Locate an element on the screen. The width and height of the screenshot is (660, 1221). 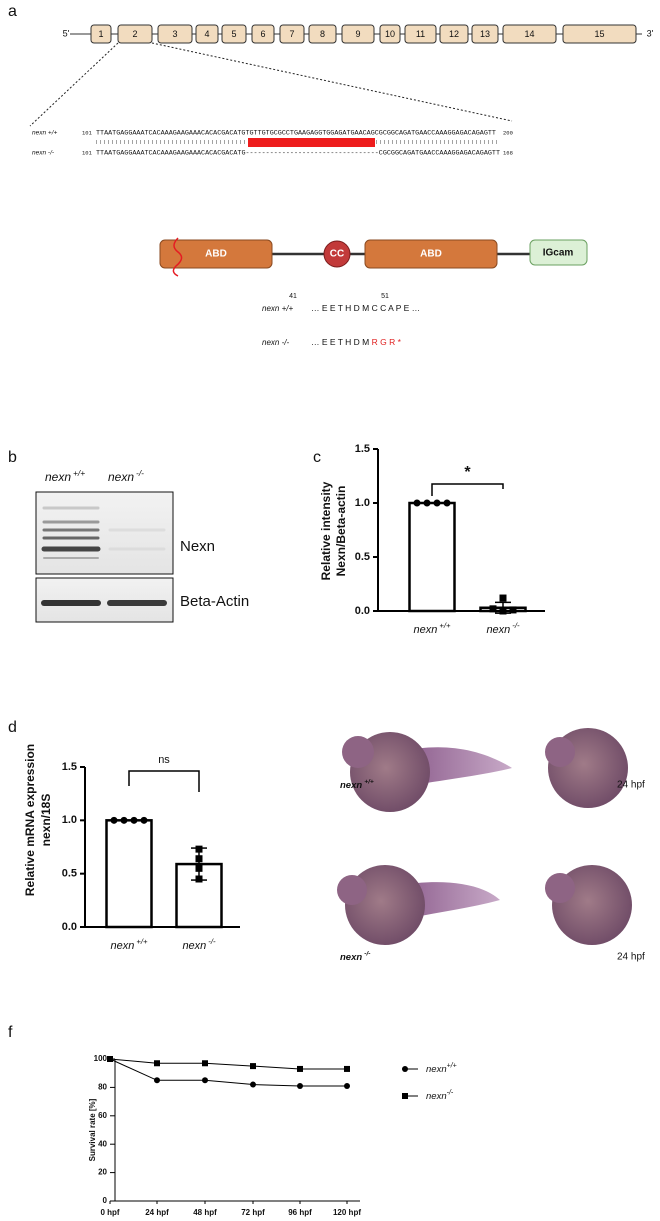
sequence-start: 101 is located at coordinates (87, 152).